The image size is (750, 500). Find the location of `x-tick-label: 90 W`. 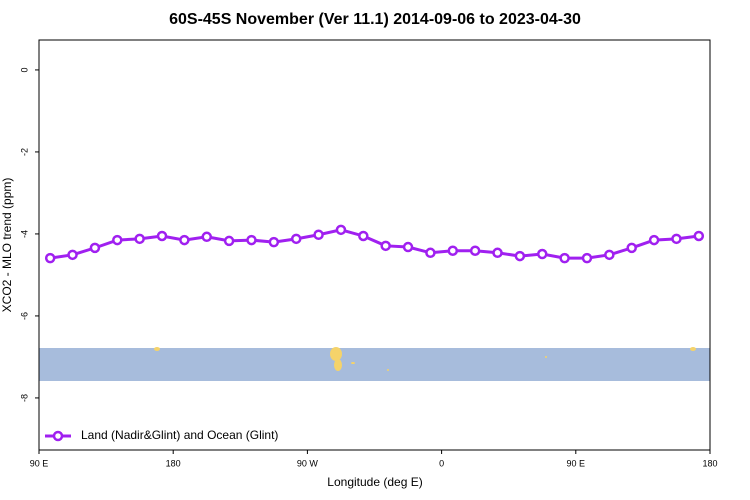

x-tick-label: 90 W is located at coordinates (308, 463).